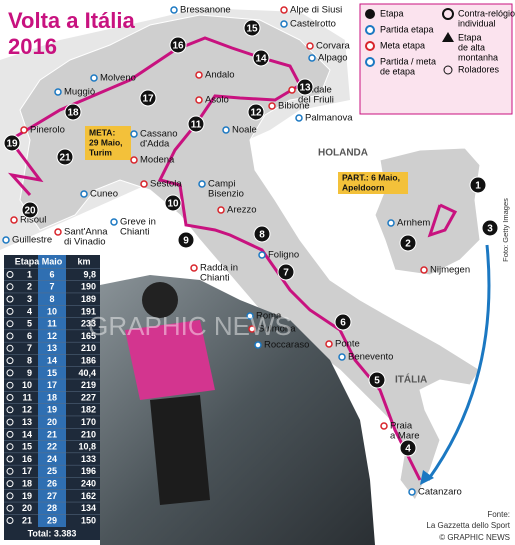 The image size is (515, 545). What do you see at coordinates (135, 232) in the screenshot?
I see `place-label: Chianti` at bounding box center [135, 232].